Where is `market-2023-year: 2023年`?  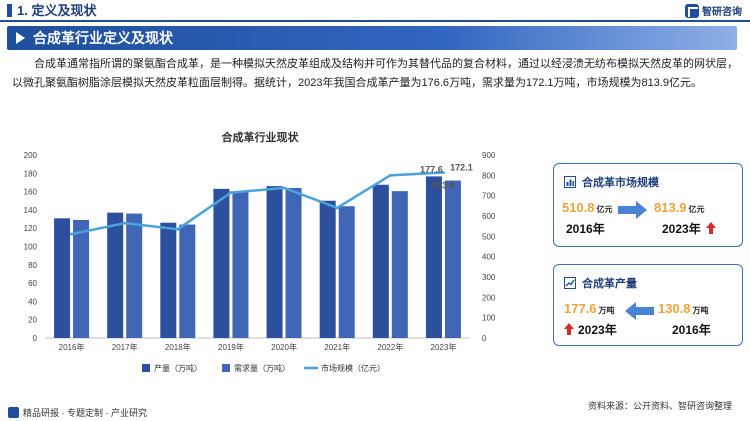
market-2023-year: 2023年 is located at coordinates (681, 229).